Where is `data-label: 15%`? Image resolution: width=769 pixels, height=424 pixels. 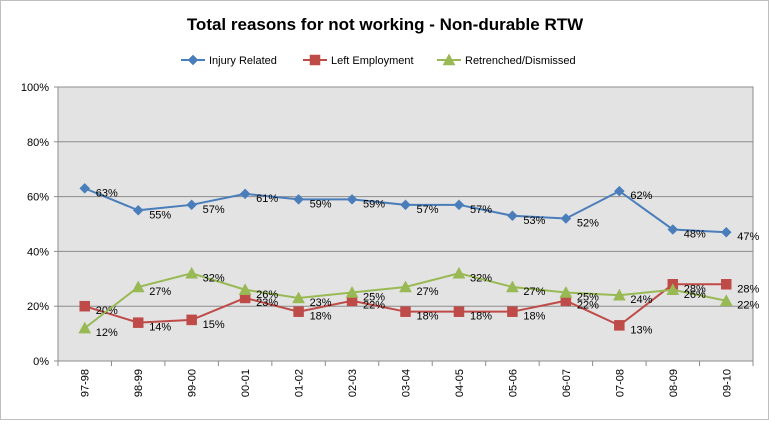 data-label: 15% is located at coordinates (214, 325).